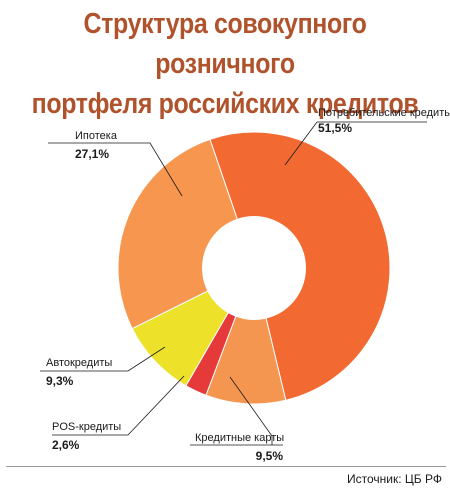  I want to click on donut-hole, so click(254, 268).